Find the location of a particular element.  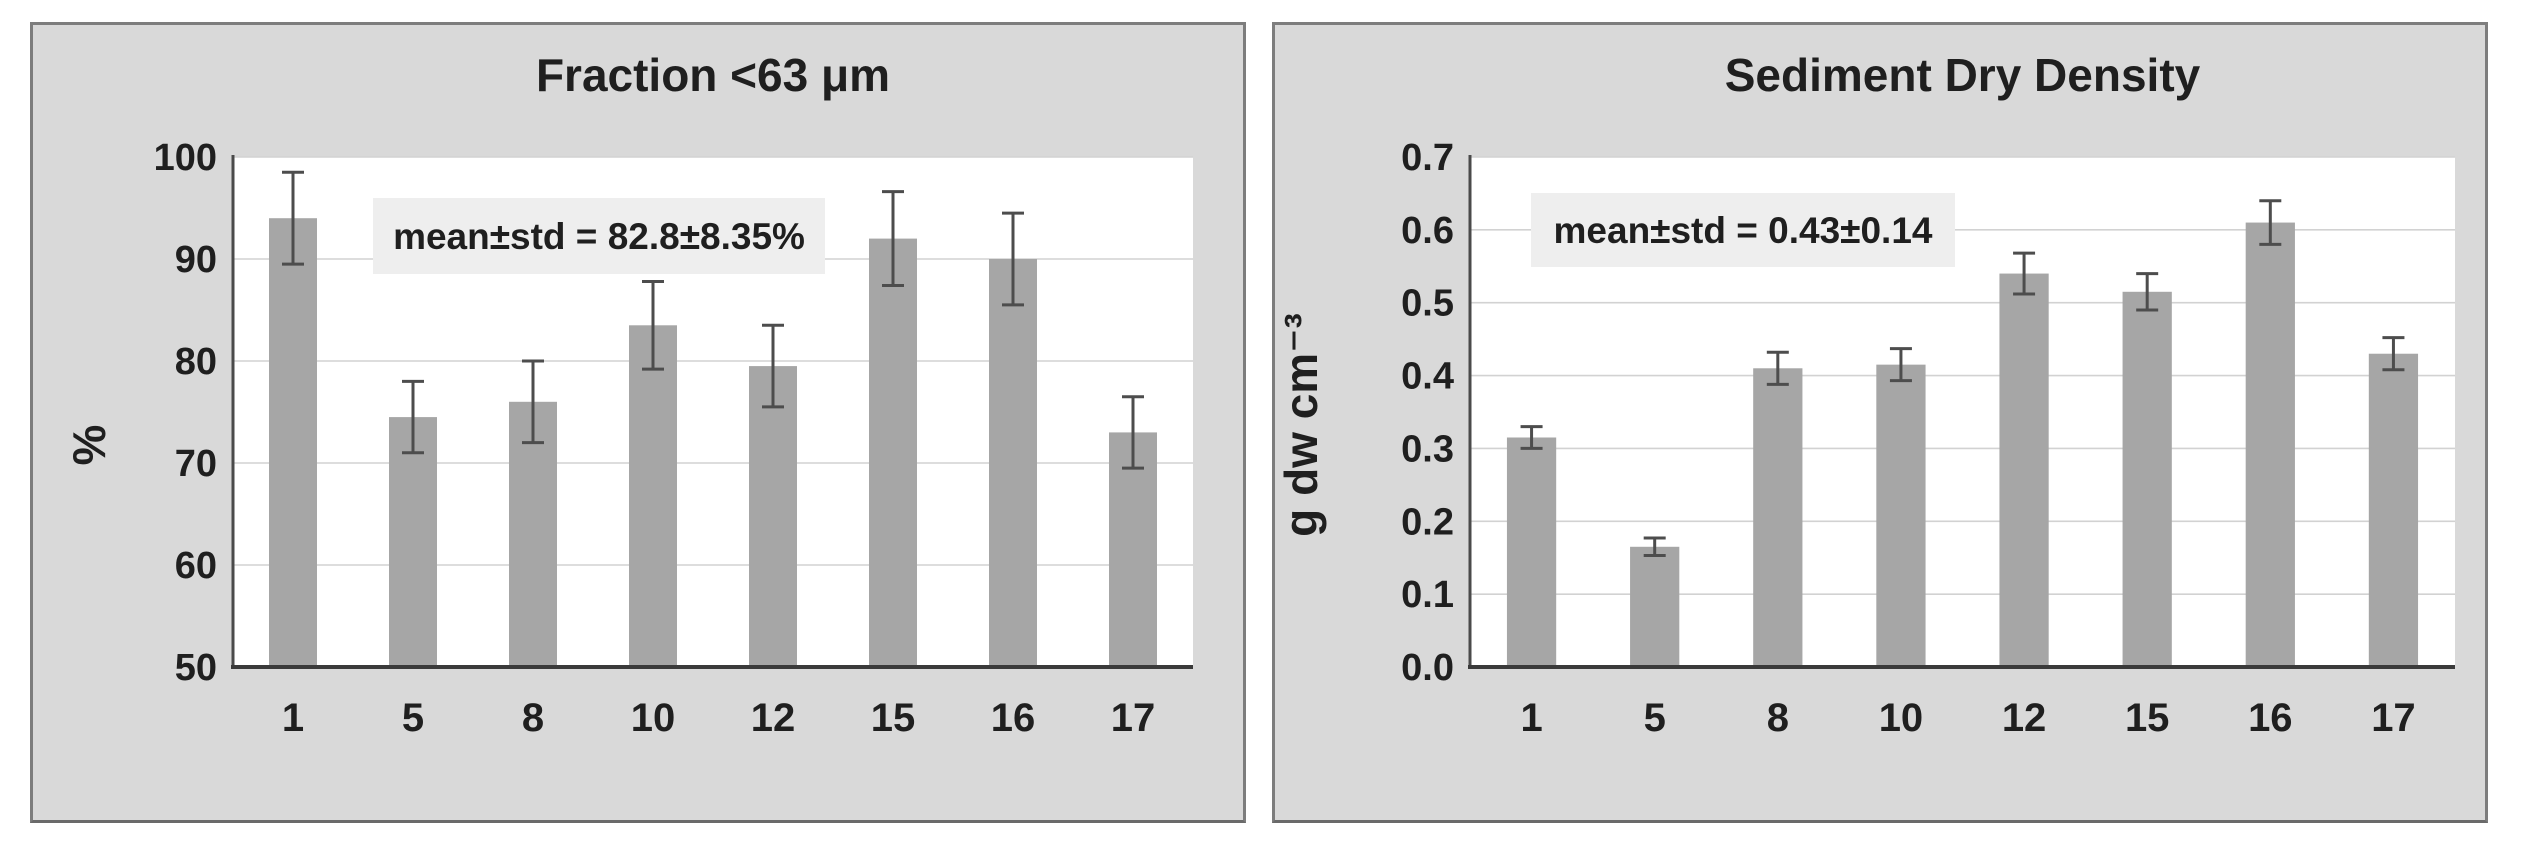

y-tick-label: 0.0 is located at coordinates (1427, 668).